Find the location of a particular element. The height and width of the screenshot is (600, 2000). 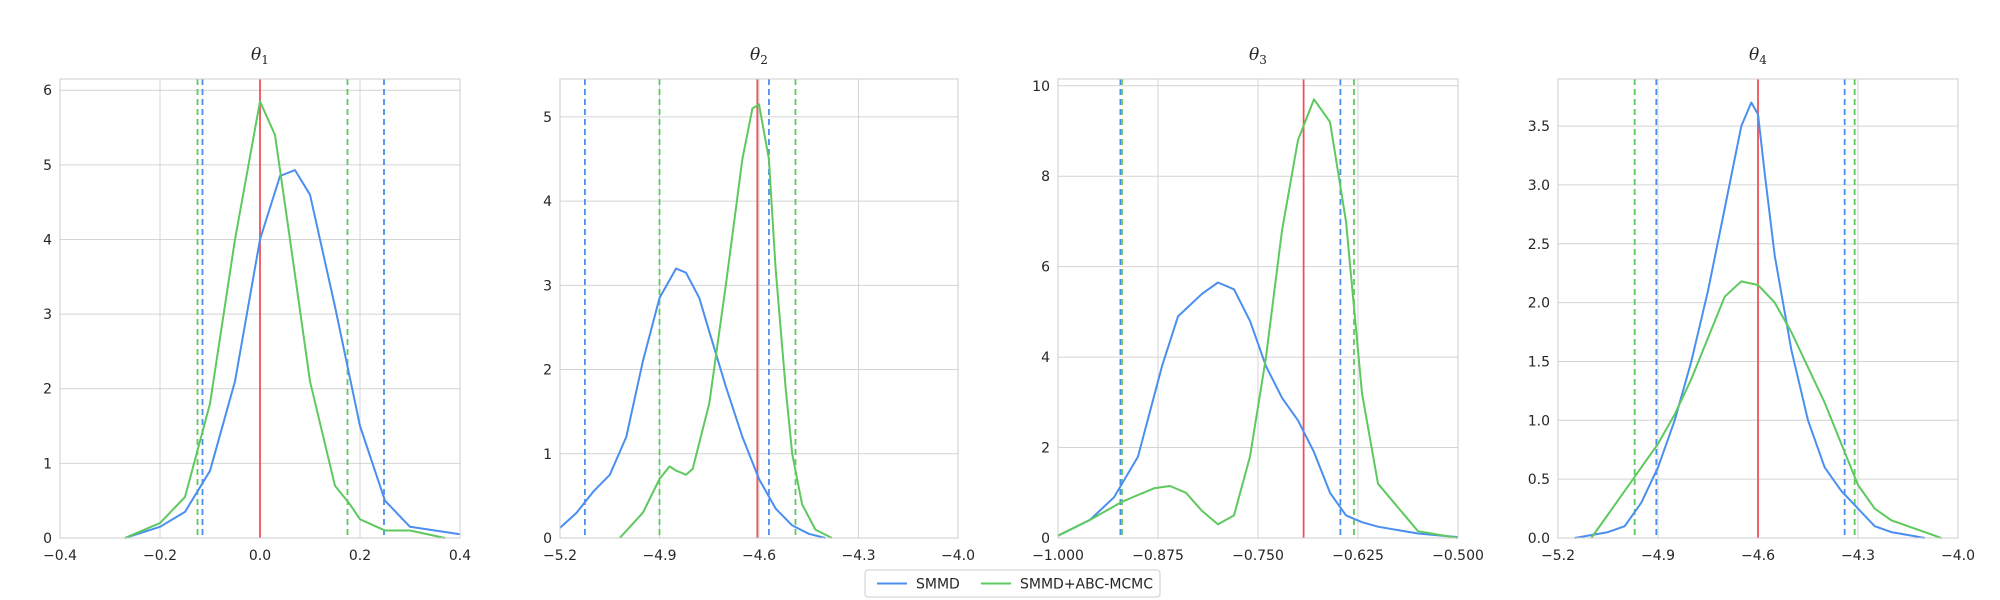

y-tick-label: 3.0 is located at coordinates (1539, 186).